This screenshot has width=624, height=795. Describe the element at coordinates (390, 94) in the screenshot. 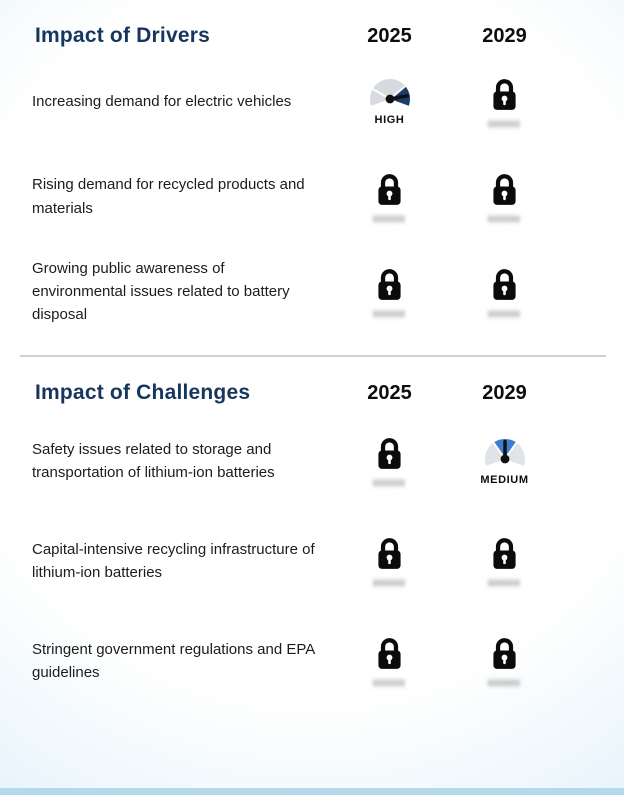

I see `gauge-high-icon` at that location.